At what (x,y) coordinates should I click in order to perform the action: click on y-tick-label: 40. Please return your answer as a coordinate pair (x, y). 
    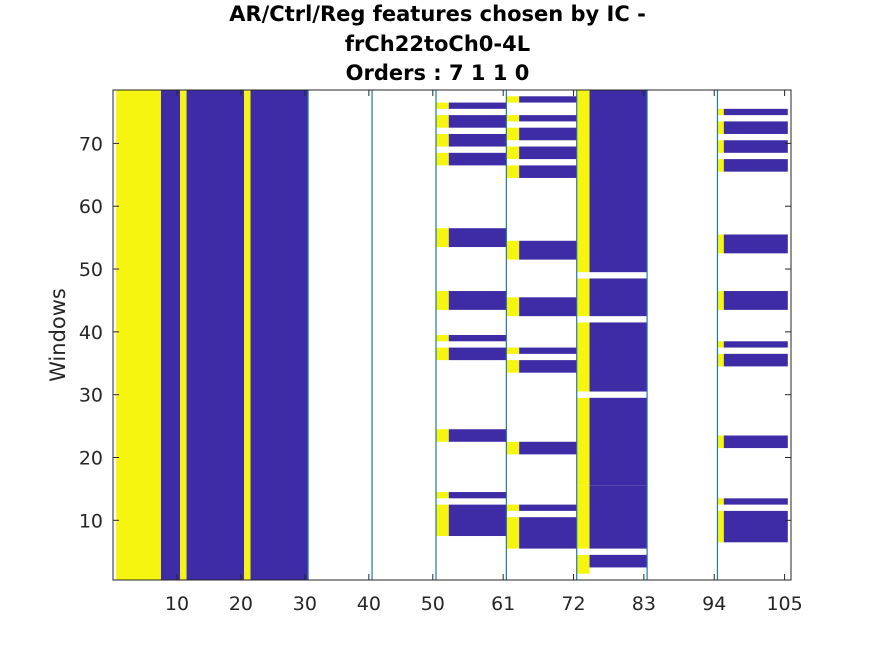
    Looking at the image, I should click on (91, 333).